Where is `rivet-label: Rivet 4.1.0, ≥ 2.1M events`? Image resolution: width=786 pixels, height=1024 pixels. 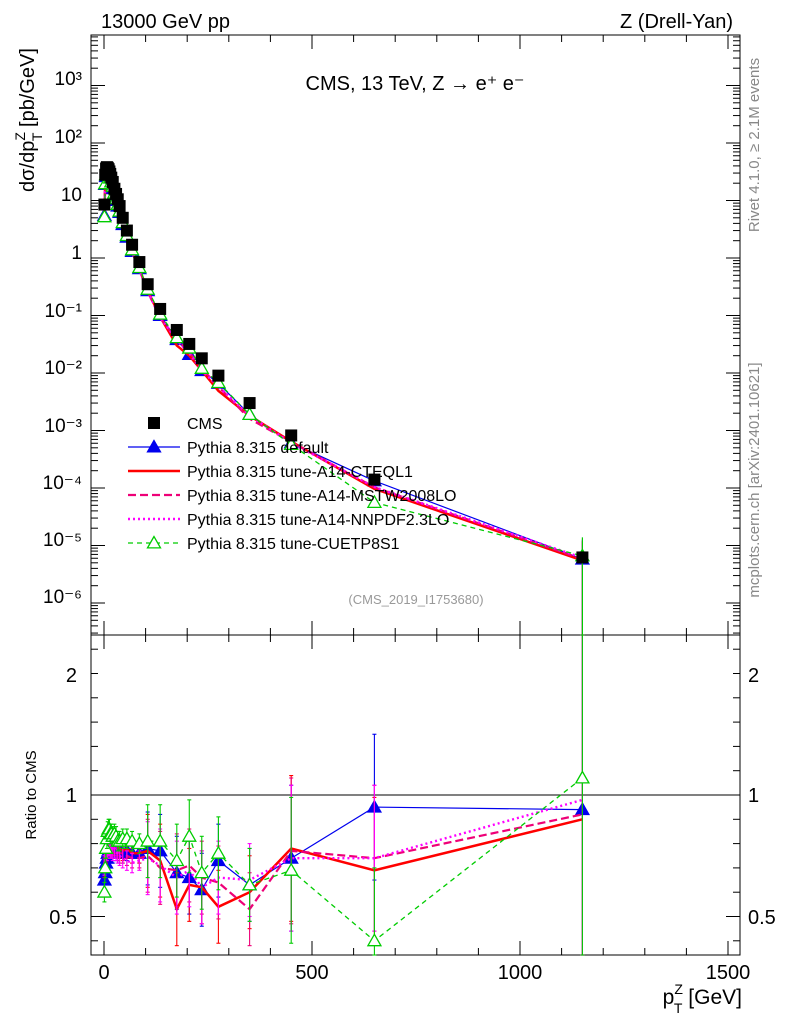
rivet-label: Rivet 4.1.0, ≥ 2.1M events is located at coordinates (754, 145).